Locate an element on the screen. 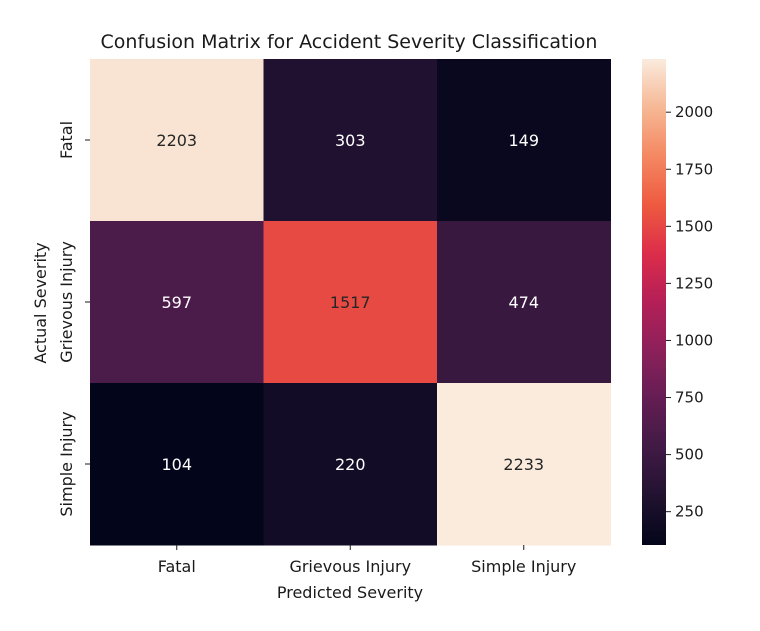 The width and height of the screenshot is (760, 631). cell-value-label: 474 is located at coordinates (523, 302).